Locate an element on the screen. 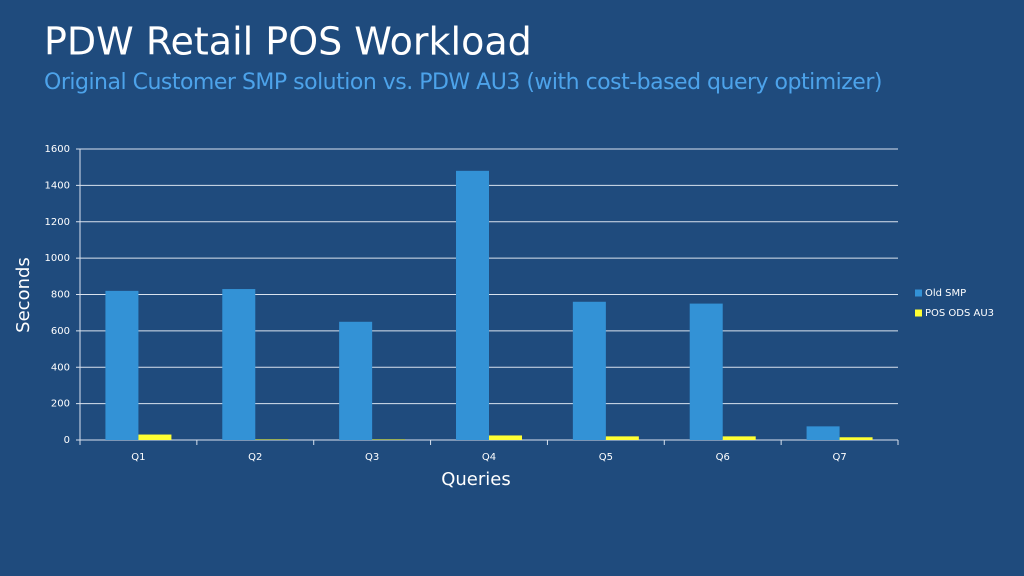 The width and height of the screenshot is (1024, 576). y-tick-label: 1200 is located at coordinates (57, 222).